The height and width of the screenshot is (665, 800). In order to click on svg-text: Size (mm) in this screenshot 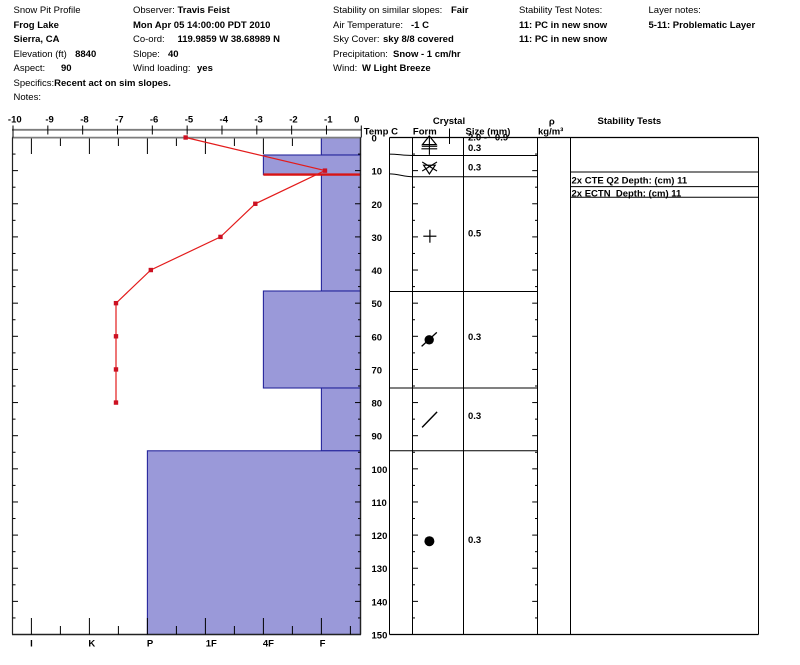, I will do `click(488, 132)`.